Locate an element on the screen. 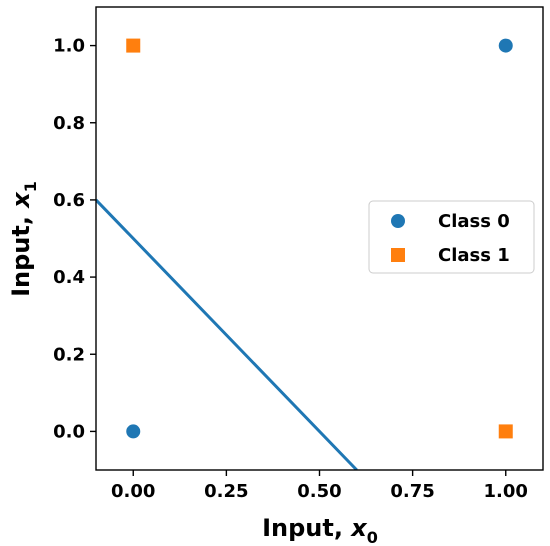 The image size is (550, 546). x-axis-label-sub: 0 is located at coordinates (372, 537).